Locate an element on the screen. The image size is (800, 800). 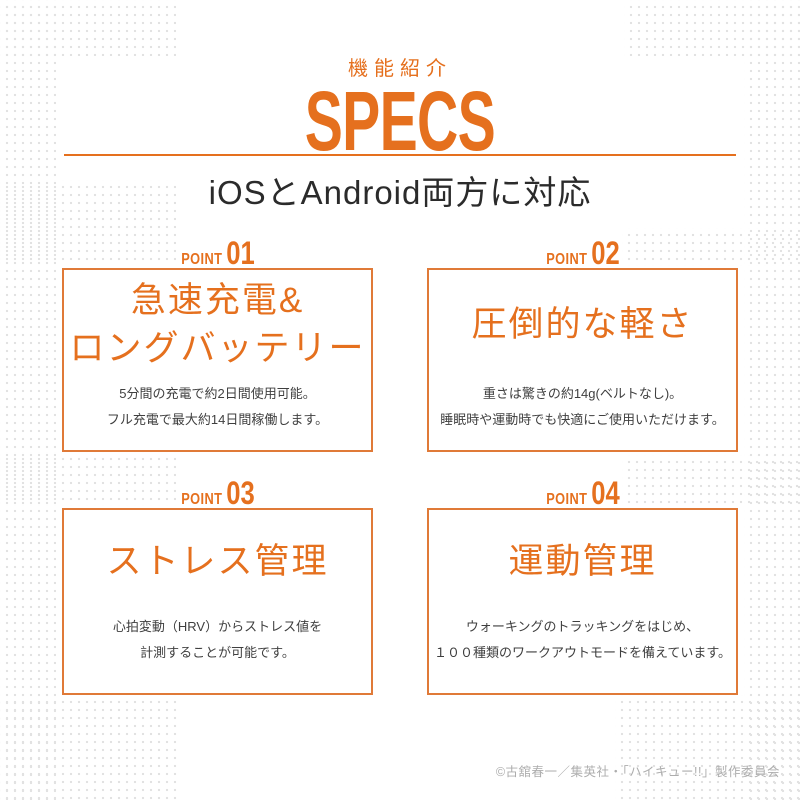
card-description-line: フル充電で最大約14日間稼働します。 is located at coordinates (217, 420).